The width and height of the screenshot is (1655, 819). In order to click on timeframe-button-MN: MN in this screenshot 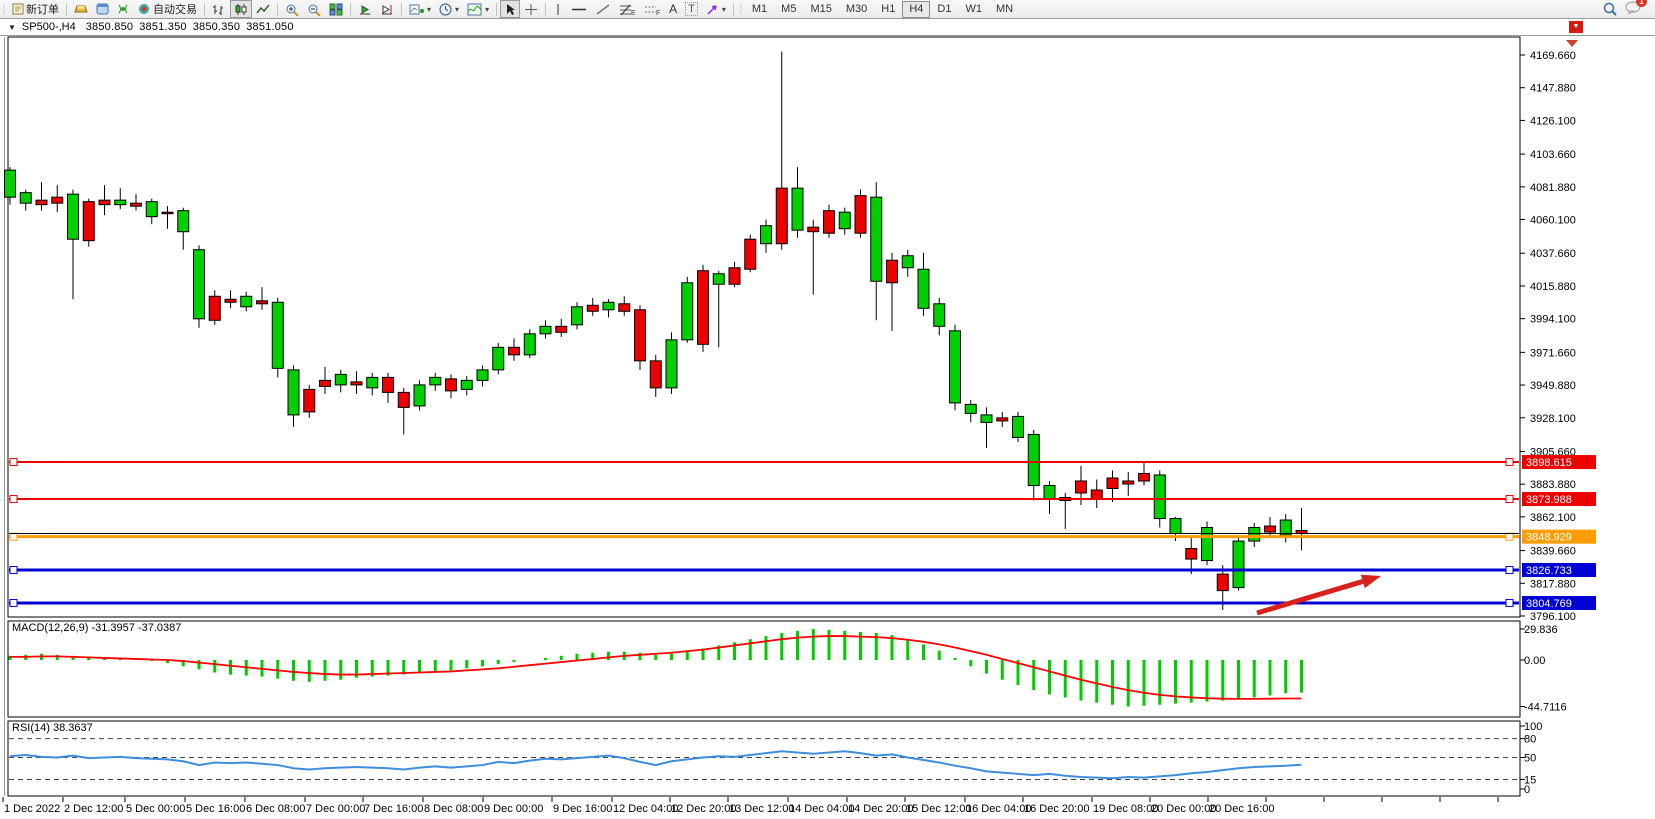, I will do `click(1004, 8)`.